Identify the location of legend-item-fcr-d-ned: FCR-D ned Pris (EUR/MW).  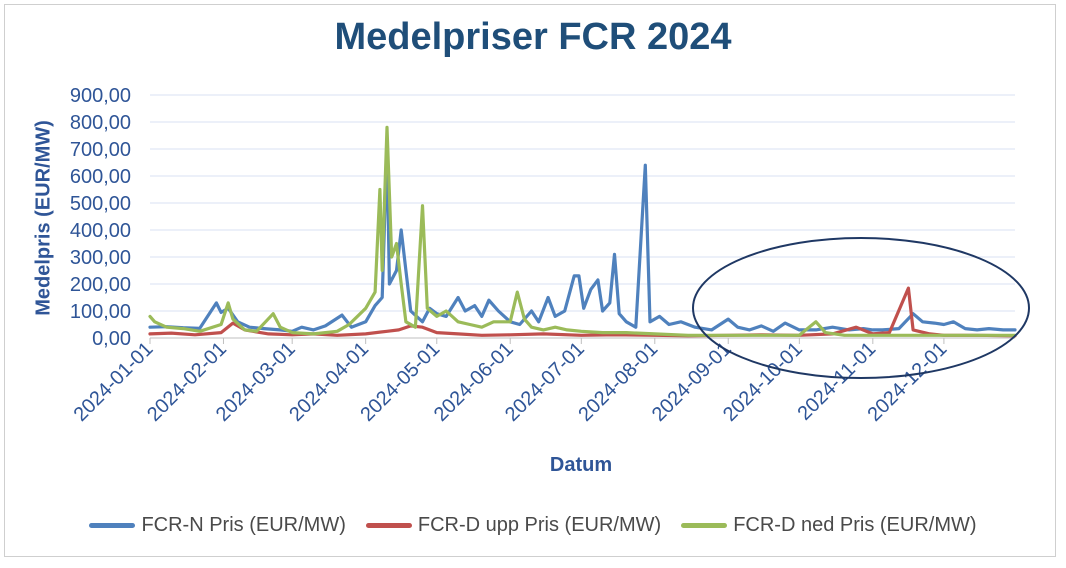
(829, 525).